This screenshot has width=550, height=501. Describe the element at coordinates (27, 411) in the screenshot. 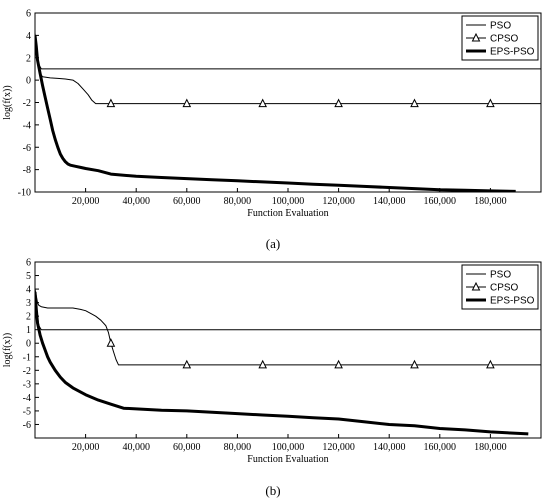

I see `y-tick-label: -5` at that location.